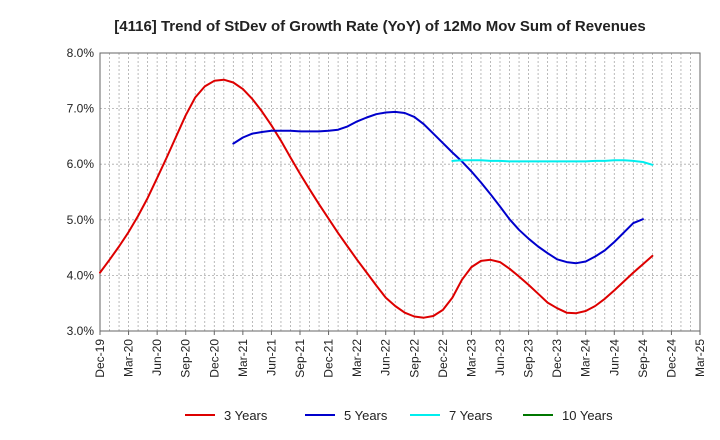 This screenshot has width=720, height=440. What do you see at coordinates (366, 415) in the screenshot?
I see `legend-label-5-years: 5 Years` at bounding box center [366, 415].